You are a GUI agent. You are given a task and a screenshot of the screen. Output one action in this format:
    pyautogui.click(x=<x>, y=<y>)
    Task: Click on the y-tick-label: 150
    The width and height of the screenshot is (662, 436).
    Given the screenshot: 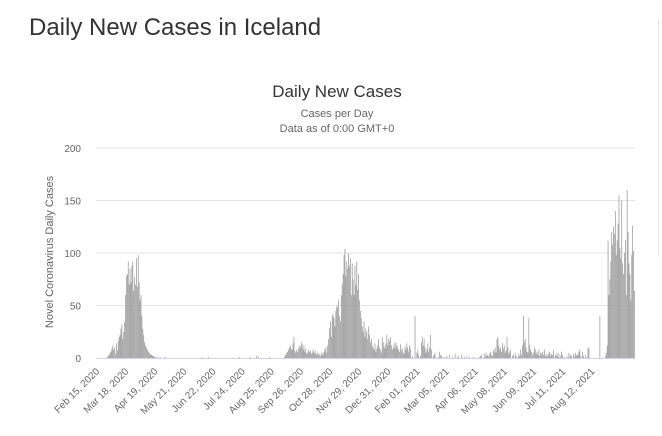 What is the action you would take?
    pyautogui.click(x=72, y=202)
    